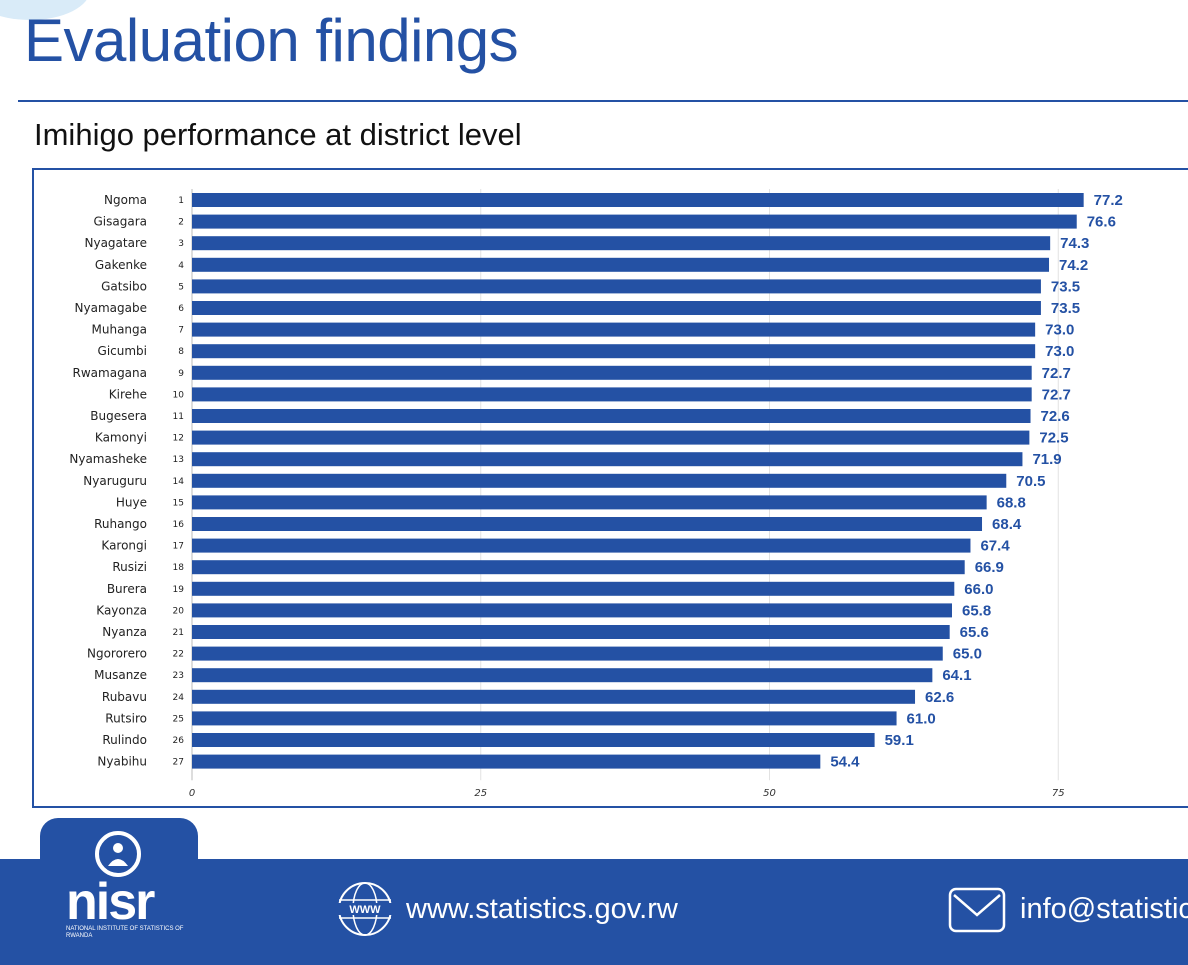  What do you see at coordinates (110, 373) in the screenshot?
I see `district-name-label: Rwamagana` at bounding box center [110, 373].